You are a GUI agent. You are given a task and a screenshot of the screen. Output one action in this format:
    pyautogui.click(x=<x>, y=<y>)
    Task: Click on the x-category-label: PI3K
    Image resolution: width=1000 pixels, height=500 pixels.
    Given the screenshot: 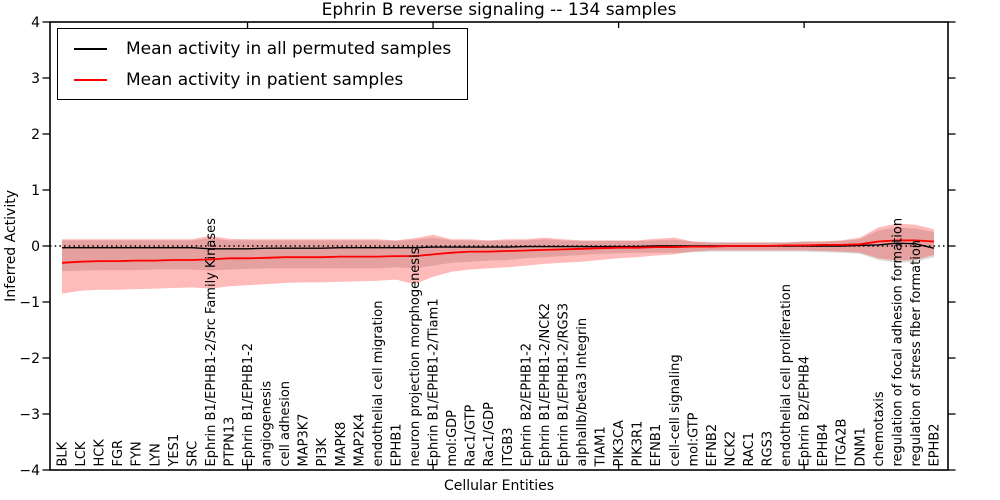 What is the action you would take?
    pyautogui.click(x=322, y=452)
    